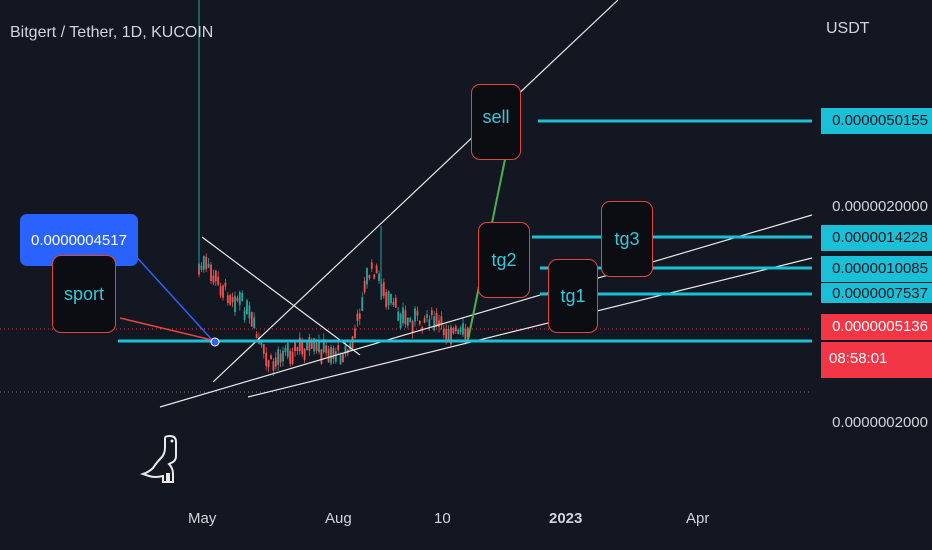 The width and height of the screenshot is (932, 550). Describe the element at coordinates (848, 28) in the screenshot. I see `currency-label: USDT` at that location.